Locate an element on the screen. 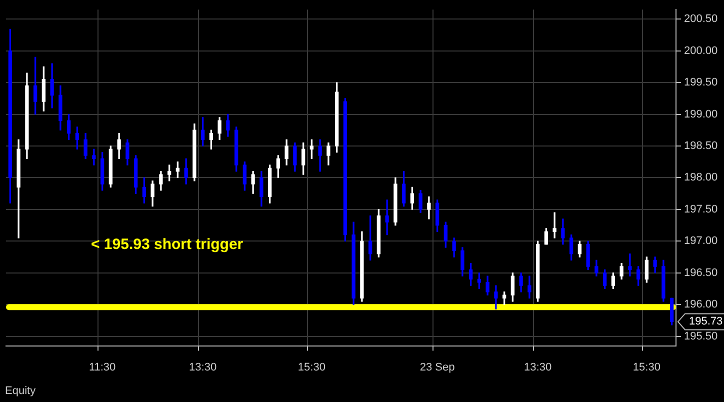 This screenshot has height=402, width=724. y-tick-label: 200.50 is located at coordinates (701, 19).